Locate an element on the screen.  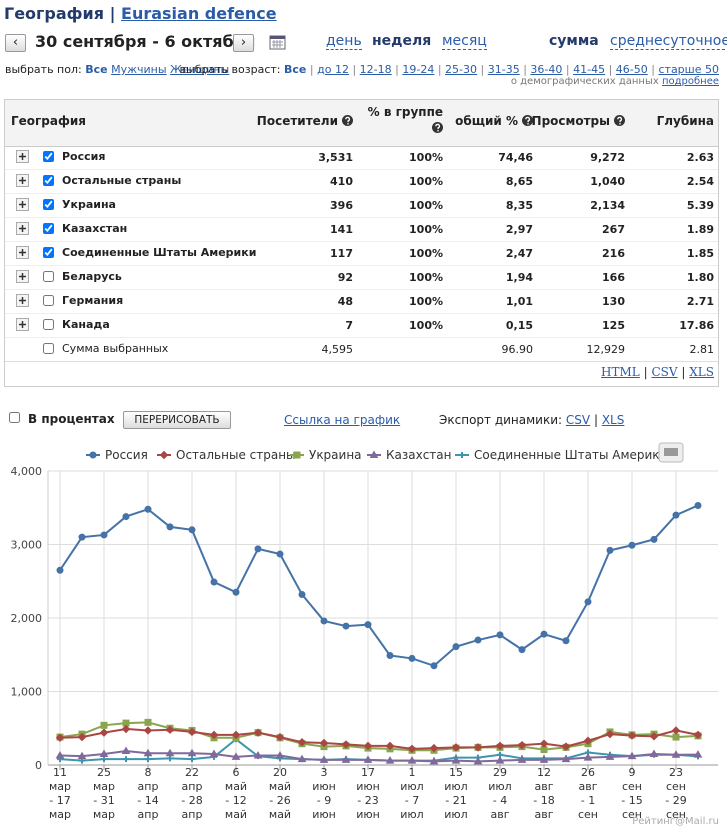
gender-filter: выбрать пол: Все Мужчины Женщины is located at coordinates (117, 69).